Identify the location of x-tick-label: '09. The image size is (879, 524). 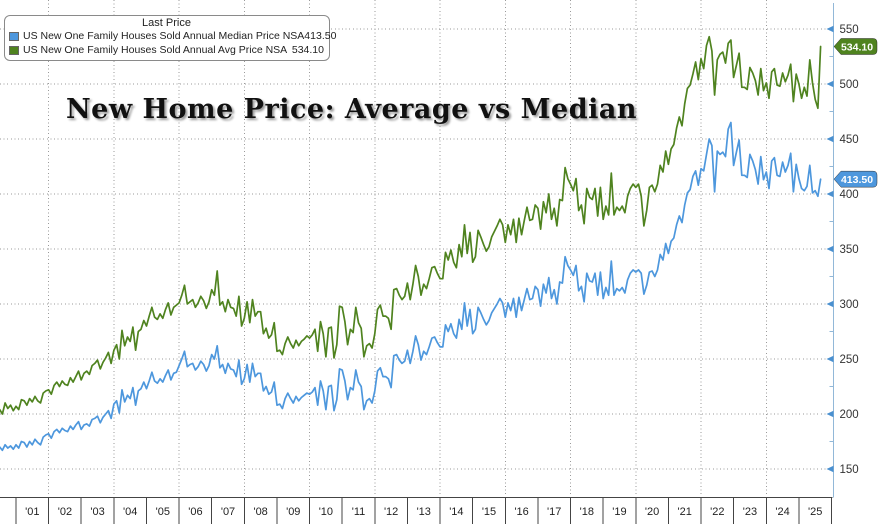
(293, 512).